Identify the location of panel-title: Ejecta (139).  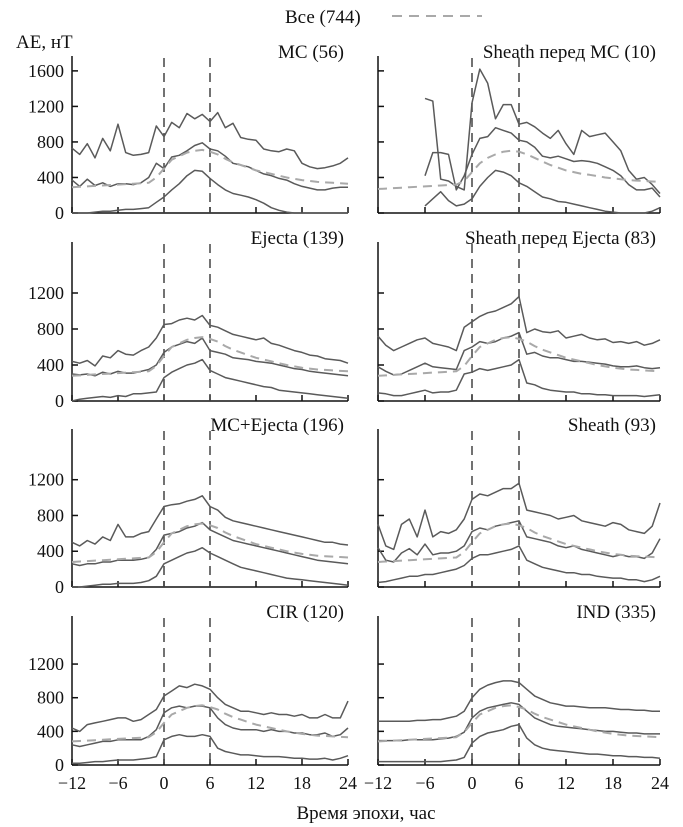
(297, 238).